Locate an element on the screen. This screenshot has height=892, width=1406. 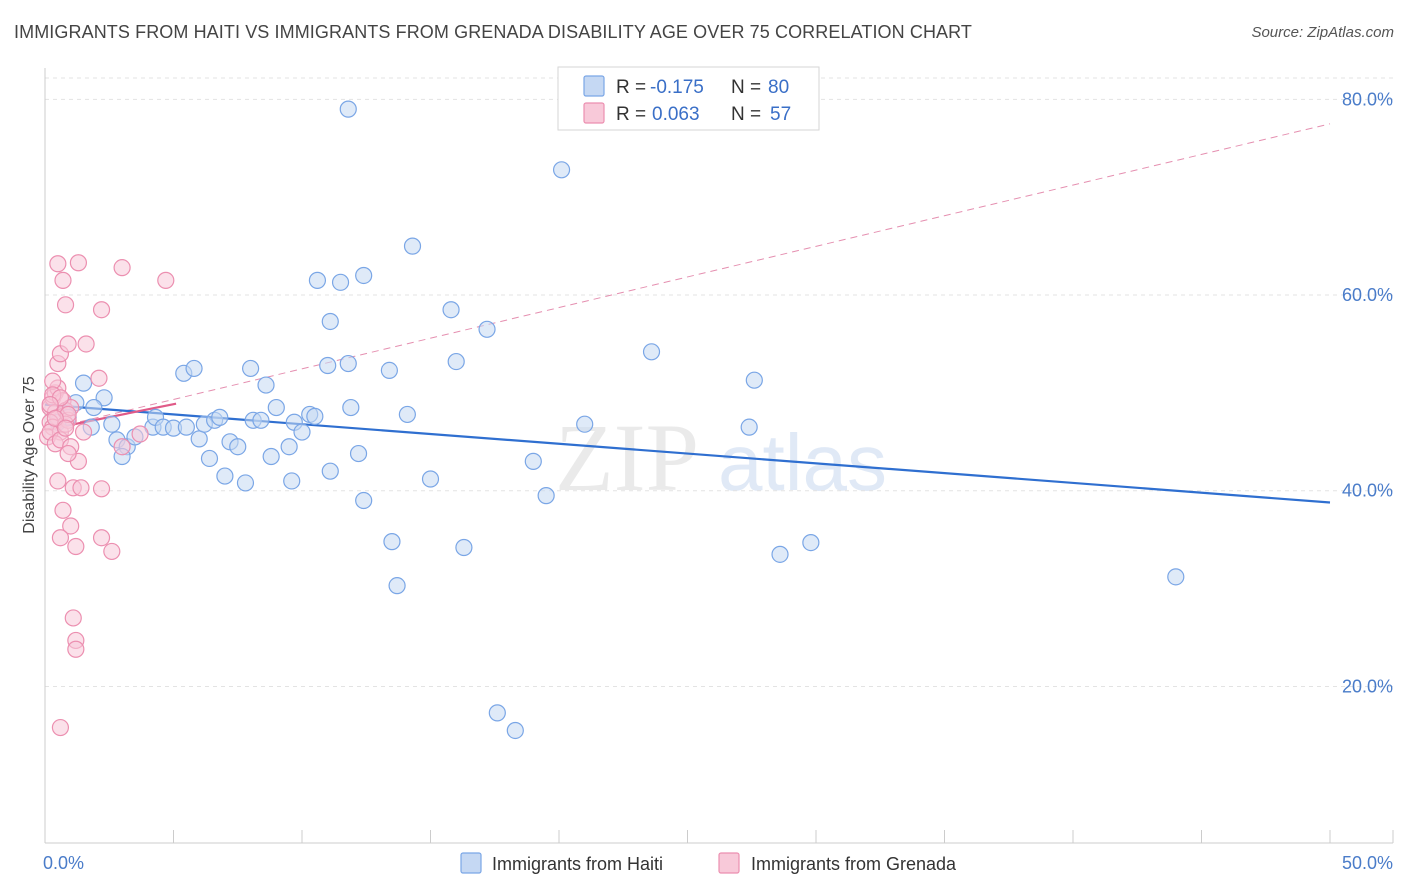
legend-swatch-grenada is located at coordinates (729, 863).